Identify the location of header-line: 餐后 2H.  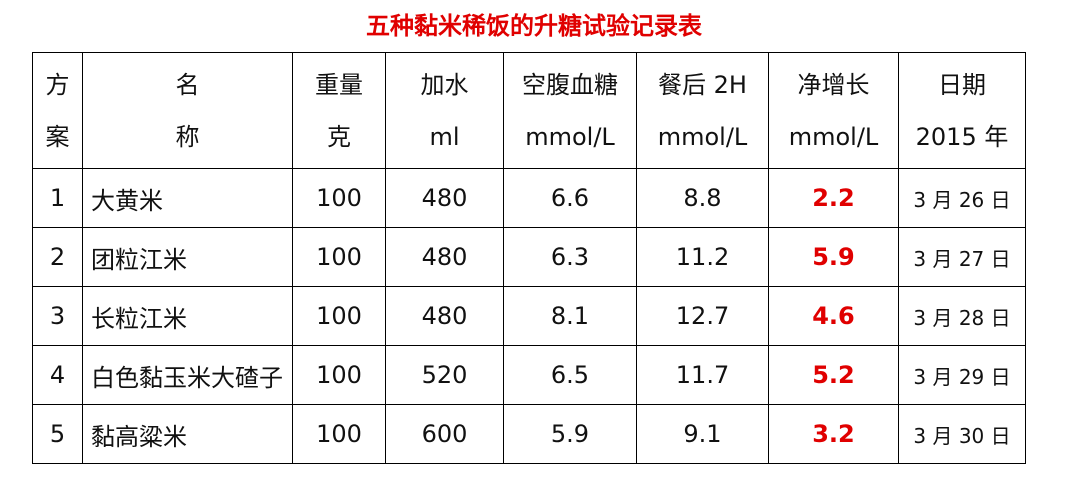
(702, 84).